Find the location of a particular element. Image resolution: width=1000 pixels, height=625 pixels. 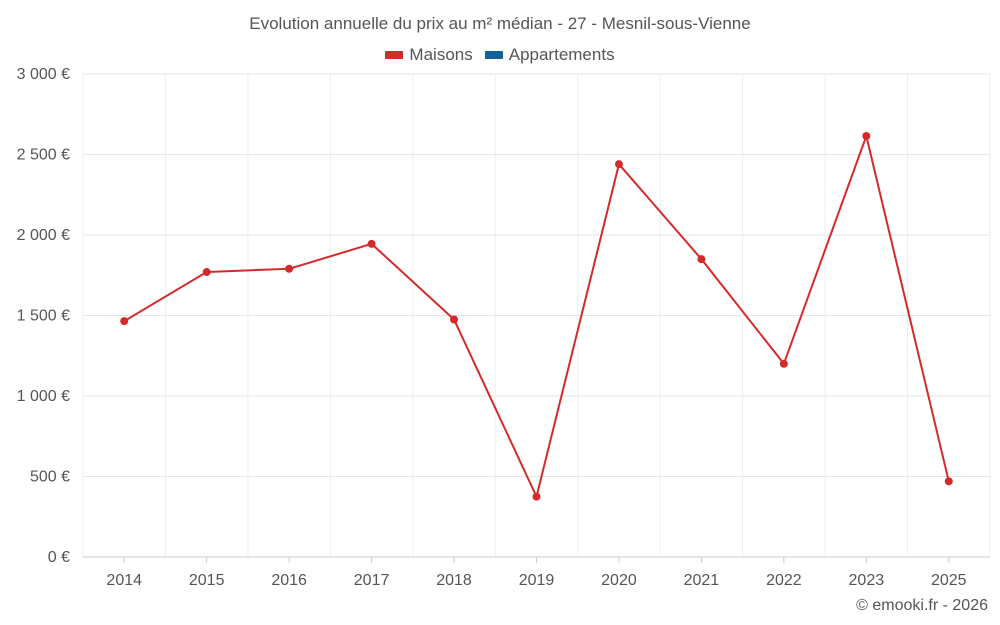

credit-text: © emooki.fr - 2026 is located at coordinates (922, 605).